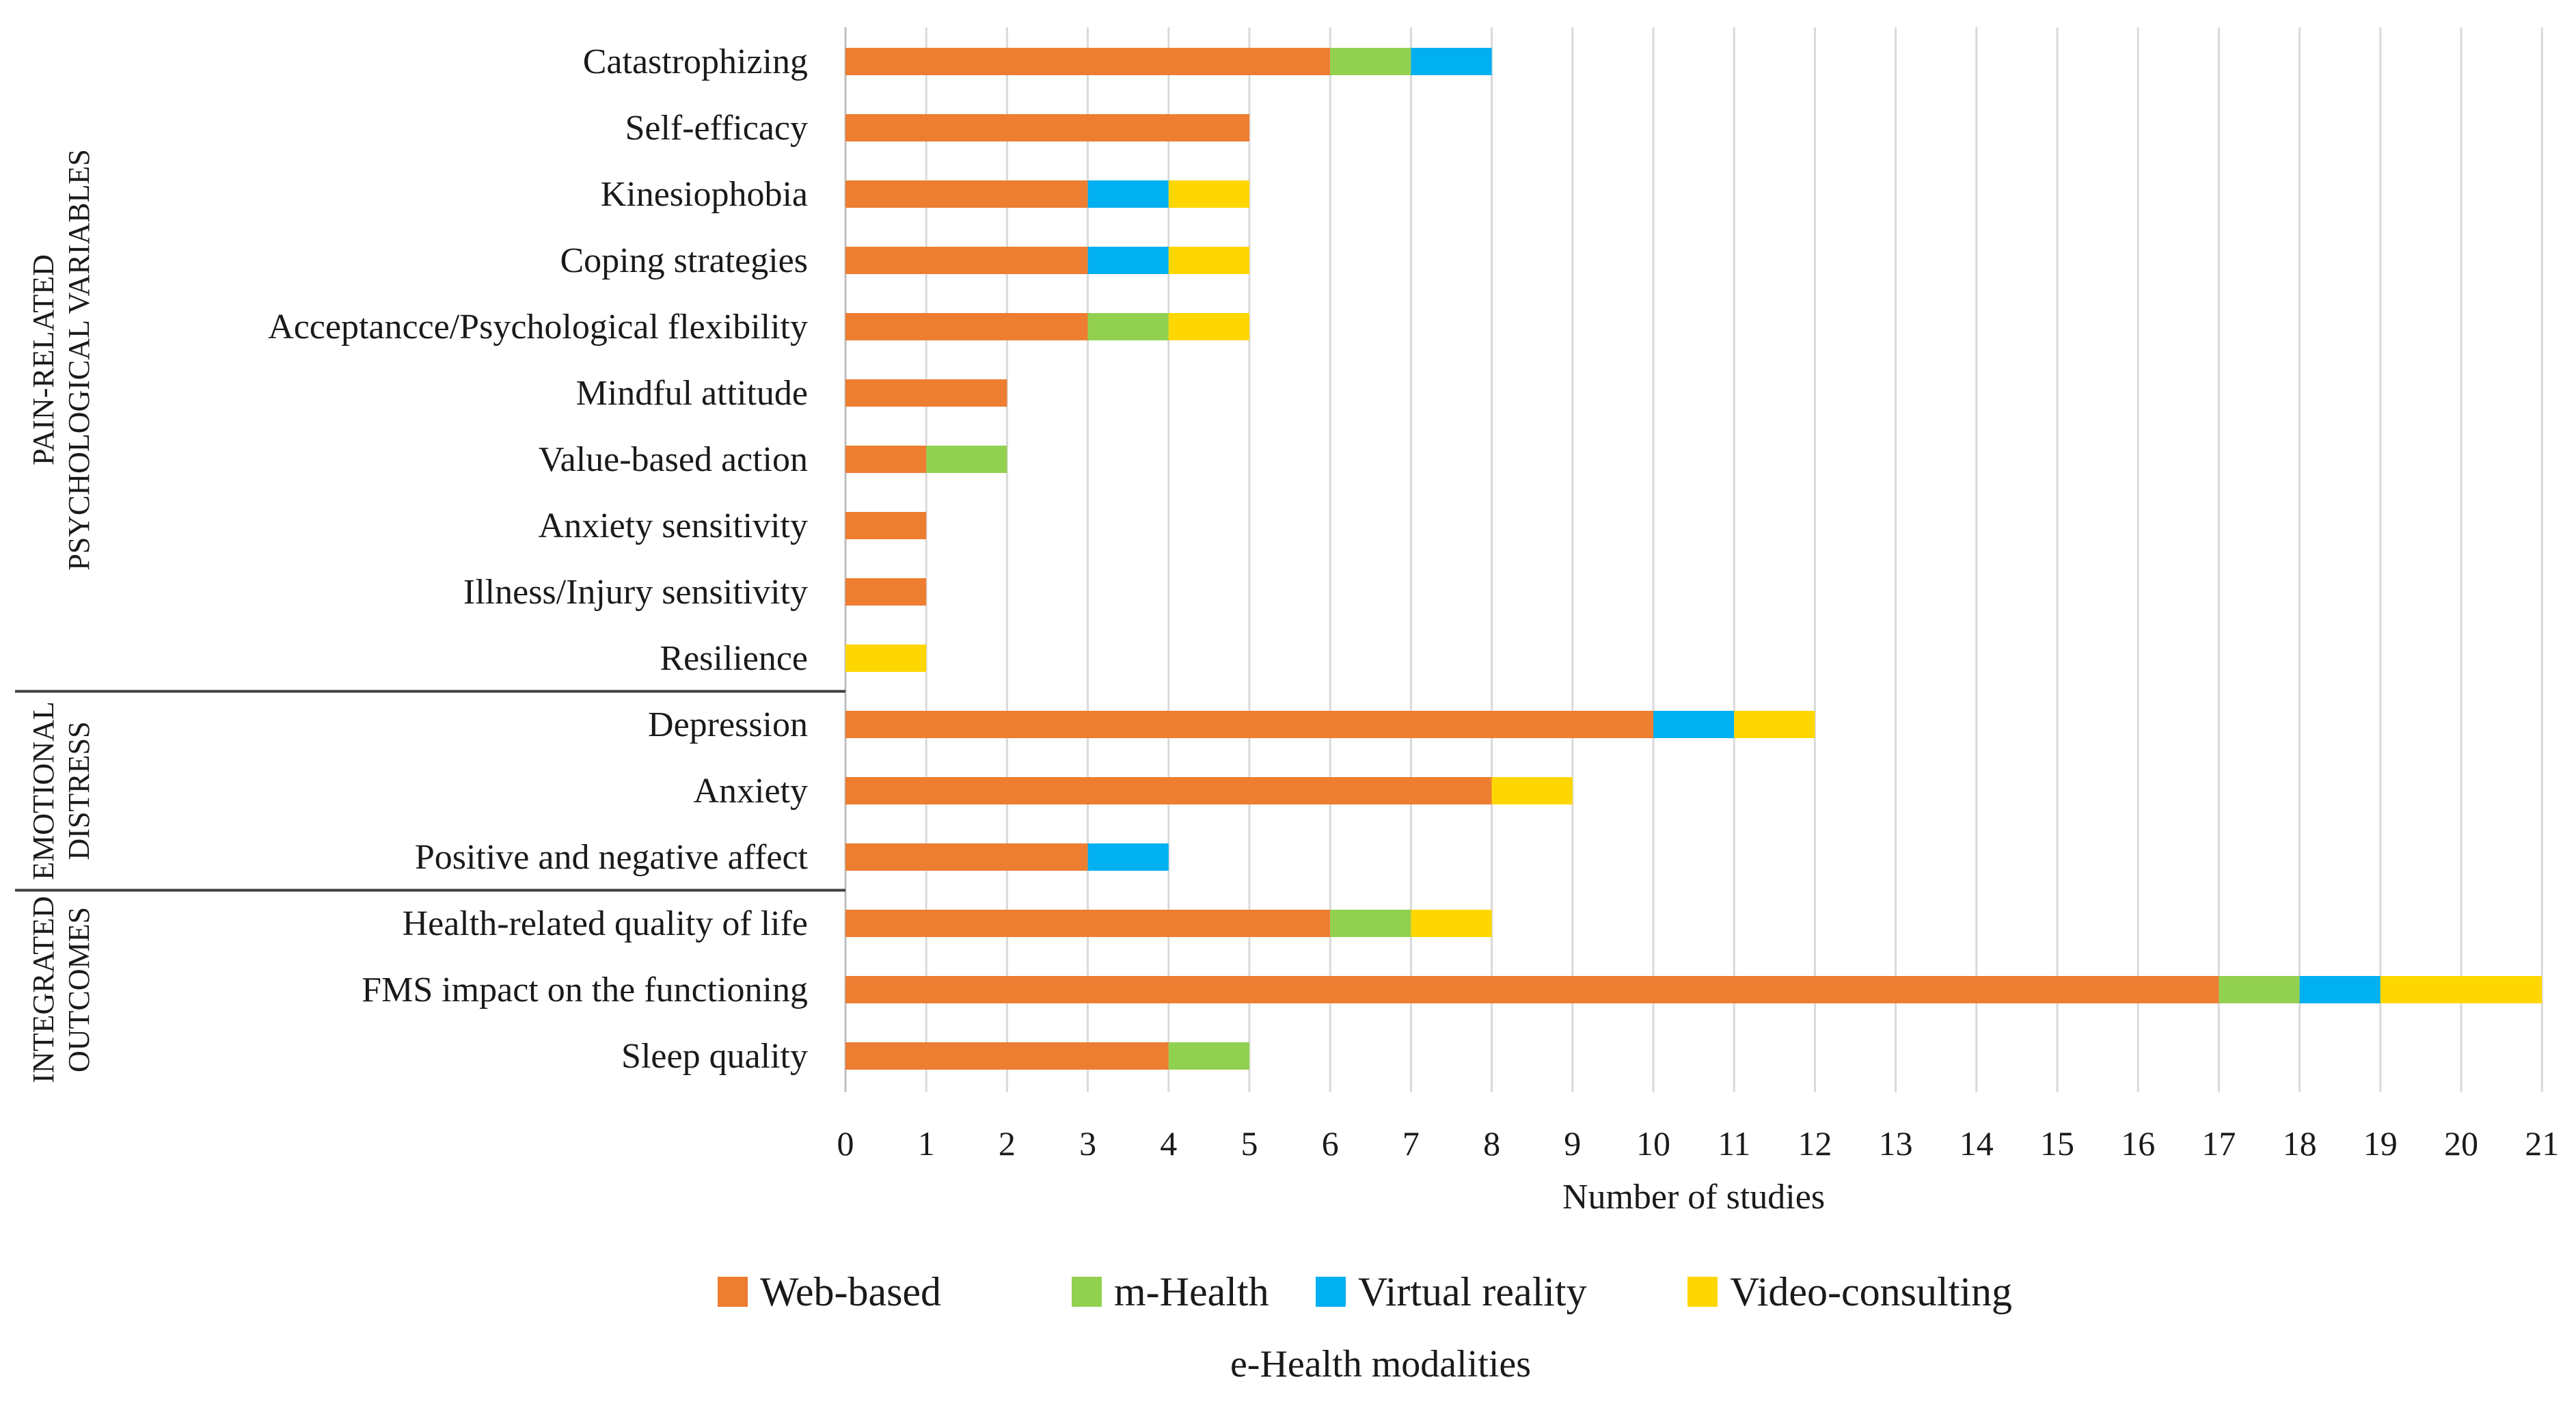 This screenshot has height=1410, width=2576. I want to click on x-tick-label: 1, so click(927, 1143).